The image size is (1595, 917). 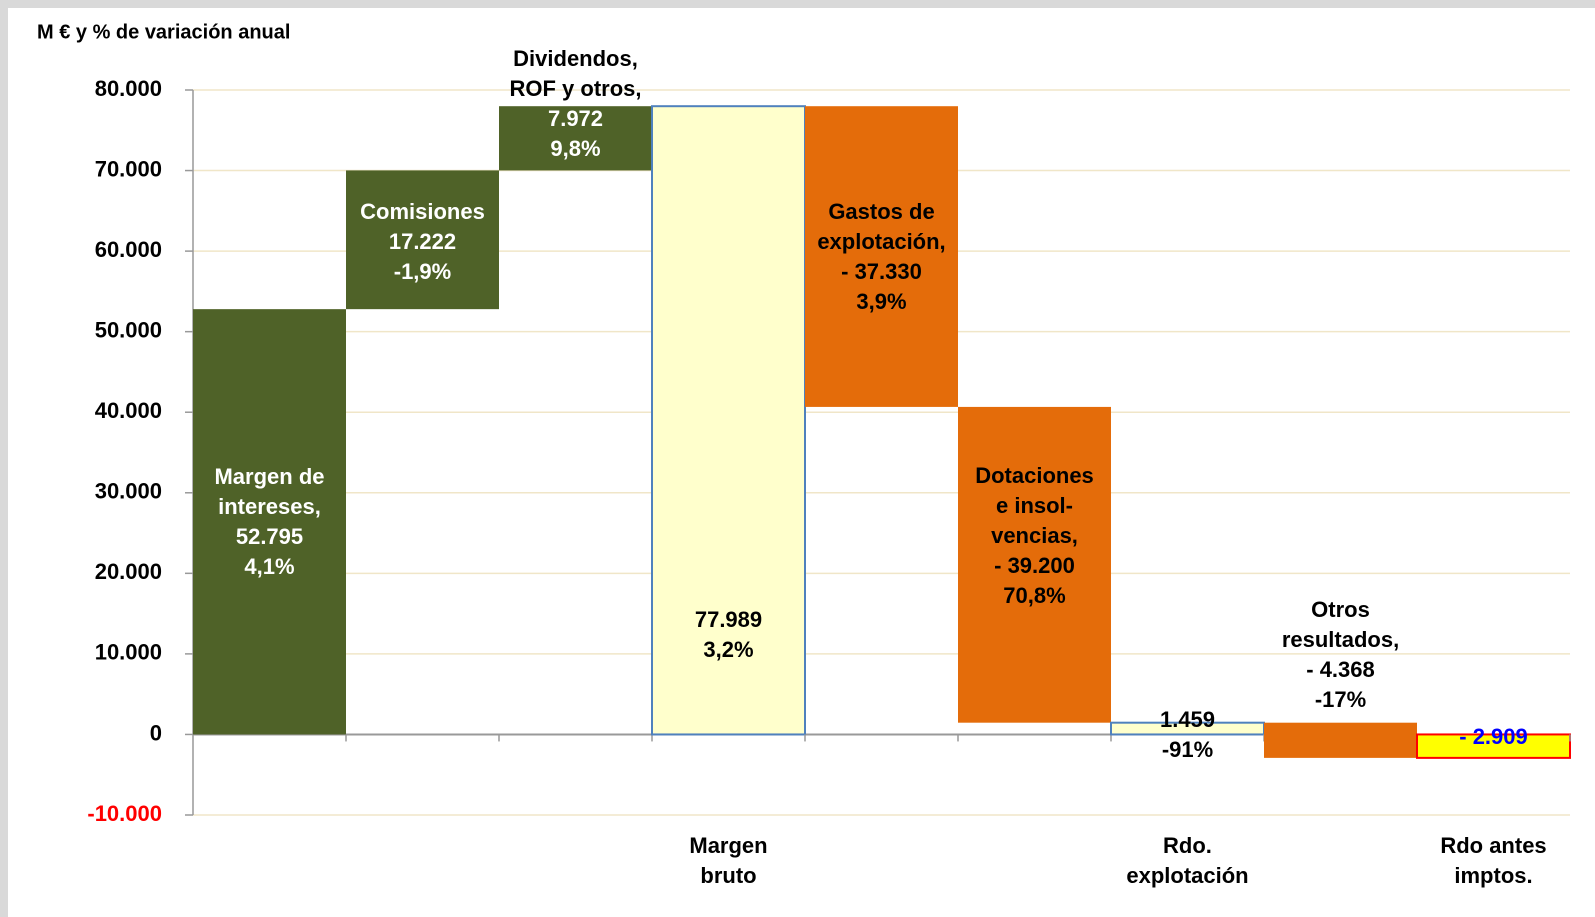 I want to click on chart-title: M € y % de variación anual, so click(x=163, y=32).